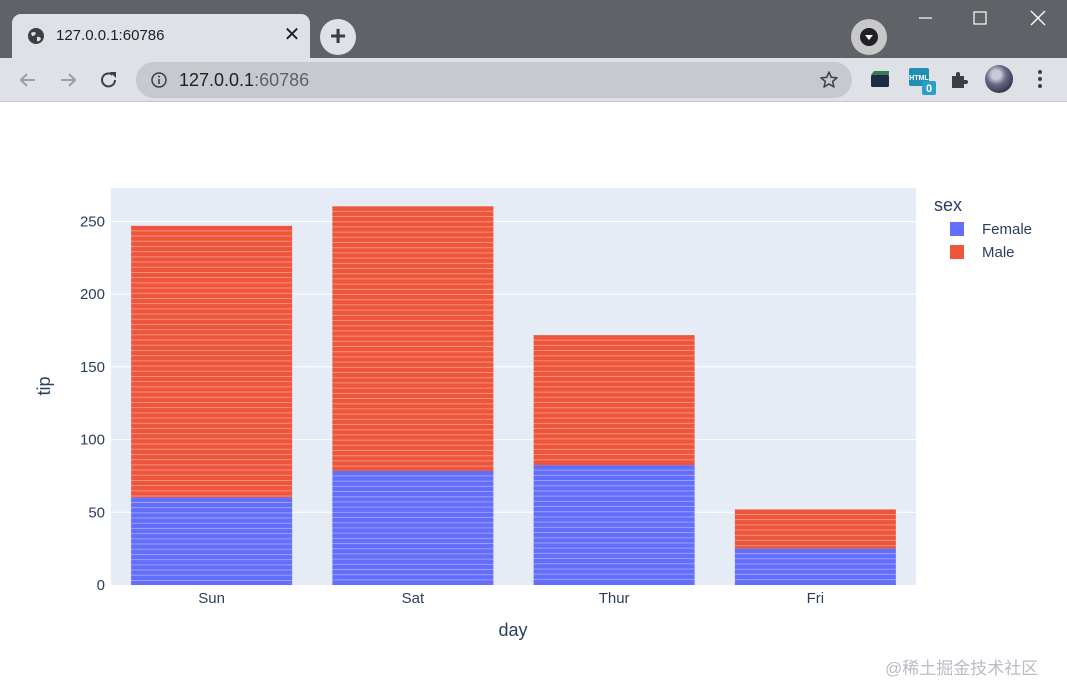  What do you see at coordinates (110, 35) in the screenshot?
I see `tab-title: 127.0.0.1:60786` at bounding box center [110, 35].